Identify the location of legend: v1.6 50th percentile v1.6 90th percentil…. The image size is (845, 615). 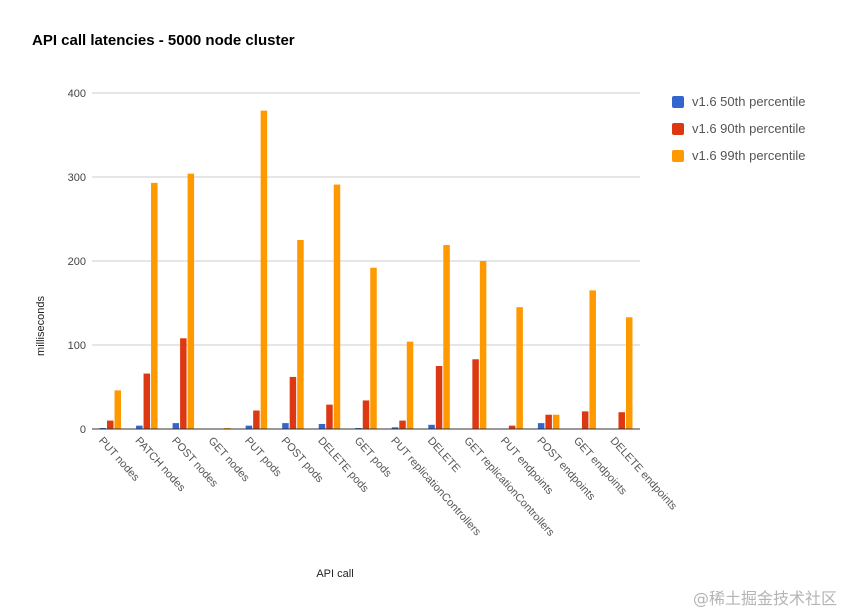
(738, 128).